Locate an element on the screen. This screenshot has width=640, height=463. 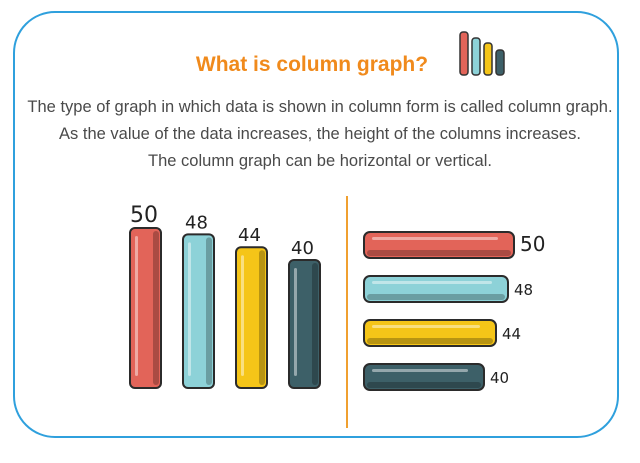
h-bar-label-4: 40 is located at coordinates (499, 378).